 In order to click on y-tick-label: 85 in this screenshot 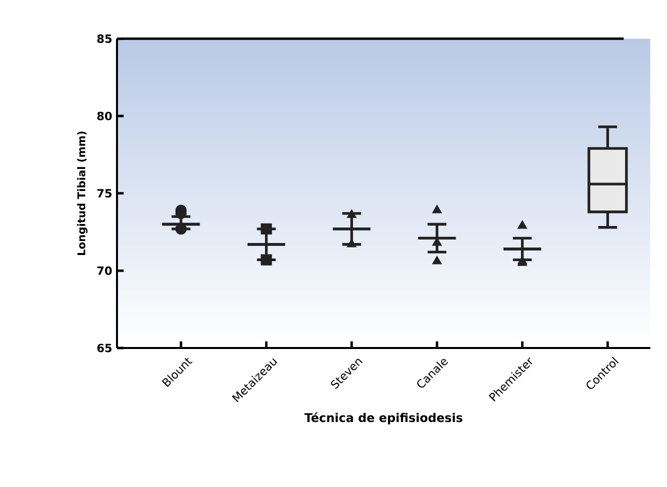, I will do `click(104, 38)`.